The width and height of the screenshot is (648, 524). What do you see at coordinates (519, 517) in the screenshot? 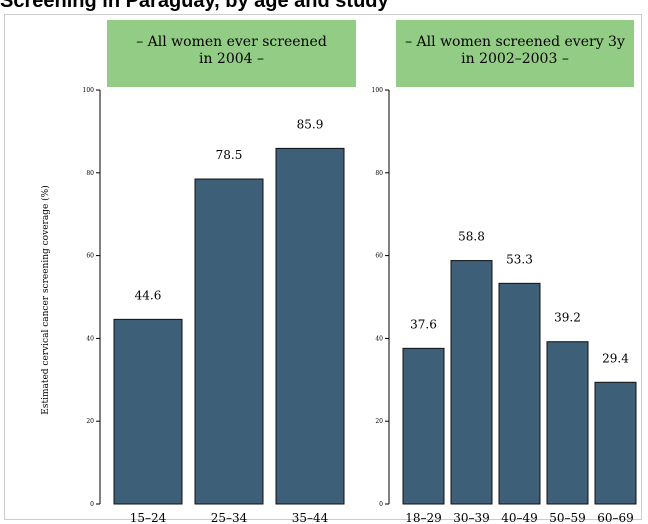
I see `x-category-label: 40–49` at bounding box center [519, 517].